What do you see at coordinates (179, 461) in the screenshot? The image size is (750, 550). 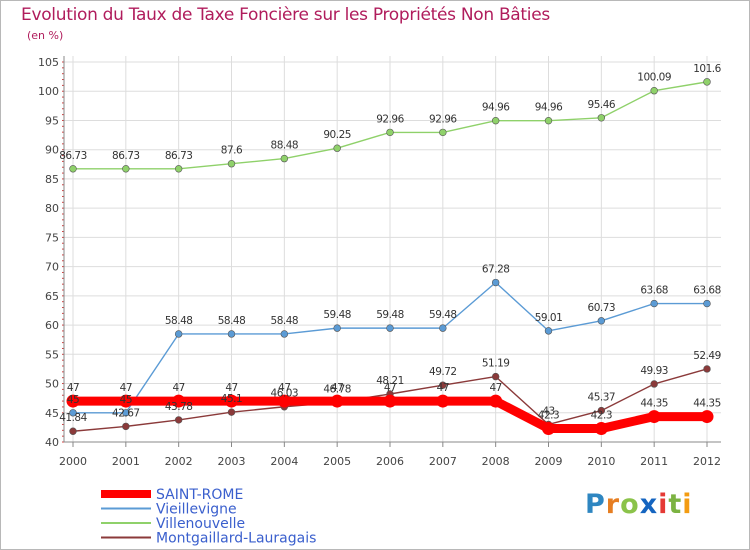 I see `x-tick-label: 2002` at bounding box center [179, 461].